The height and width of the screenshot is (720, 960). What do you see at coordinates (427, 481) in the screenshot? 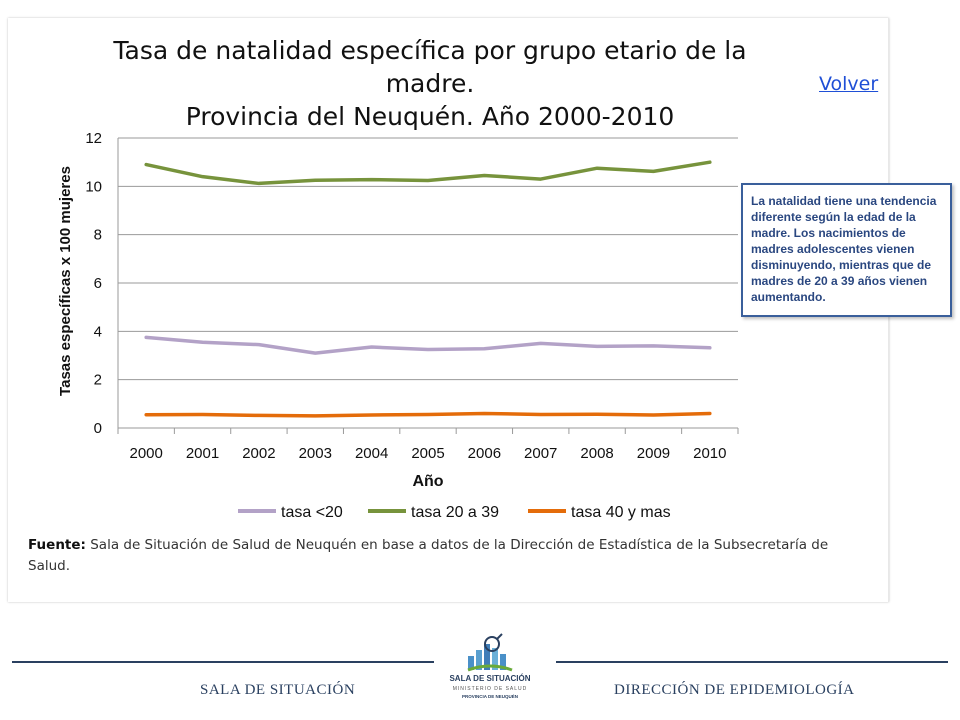
I see `x-axis-title: Año` at bounding box center [427, 481].